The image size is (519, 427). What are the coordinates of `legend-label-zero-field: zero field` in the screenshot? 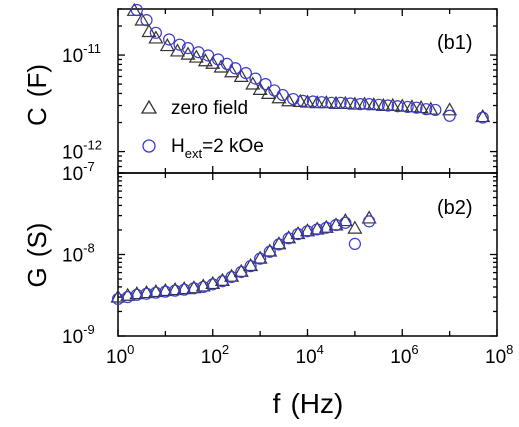 It's located at (209, 108).